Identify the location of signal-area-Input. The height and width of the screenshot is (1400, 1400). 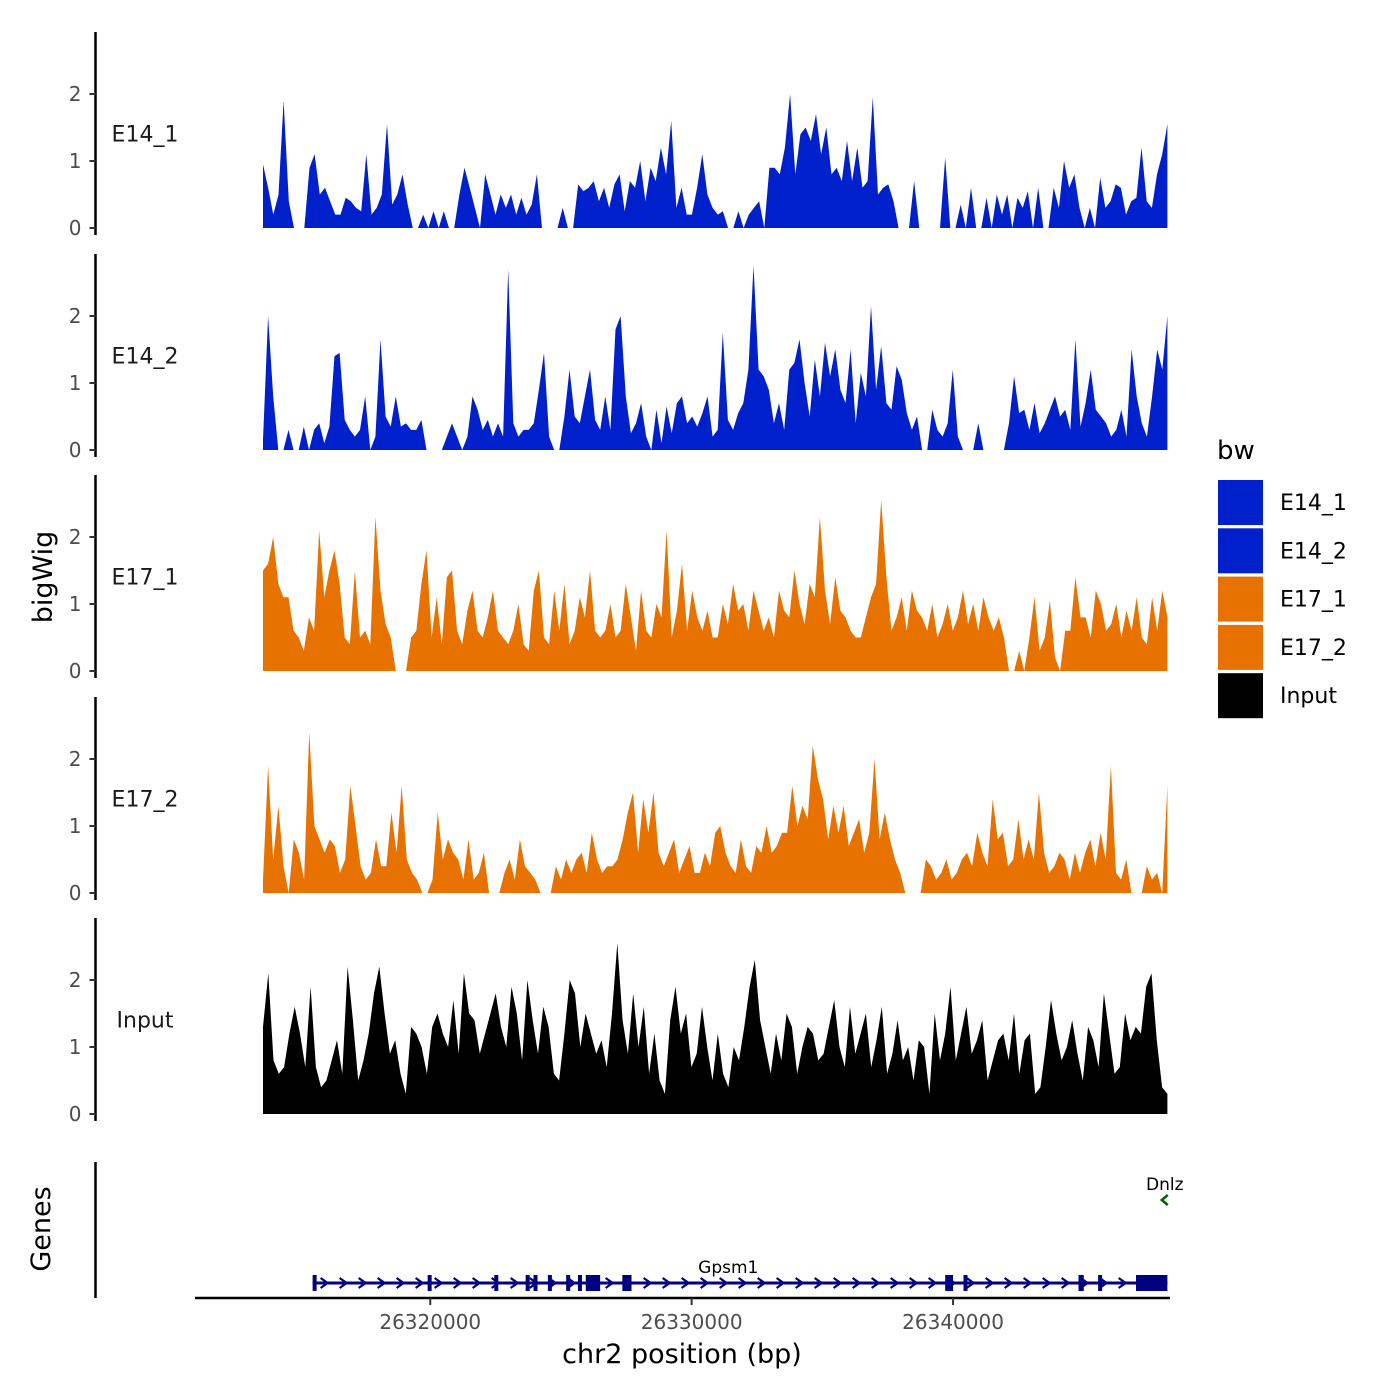
(715, 1028).